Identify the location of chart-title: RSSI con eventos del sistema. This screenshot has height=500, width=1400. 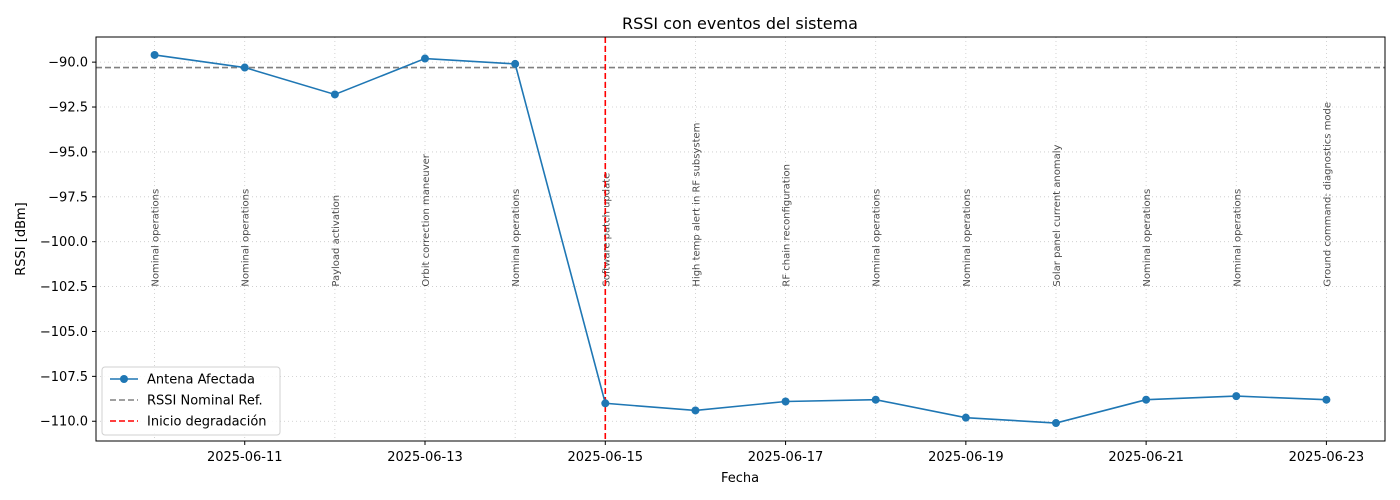
(740, 23).